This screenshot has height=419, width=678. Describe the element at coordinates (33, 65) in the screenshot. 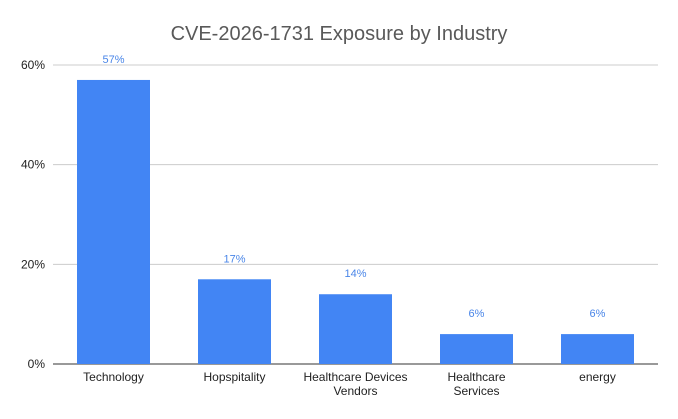

I see `y-tick-label: 60%` at that location.